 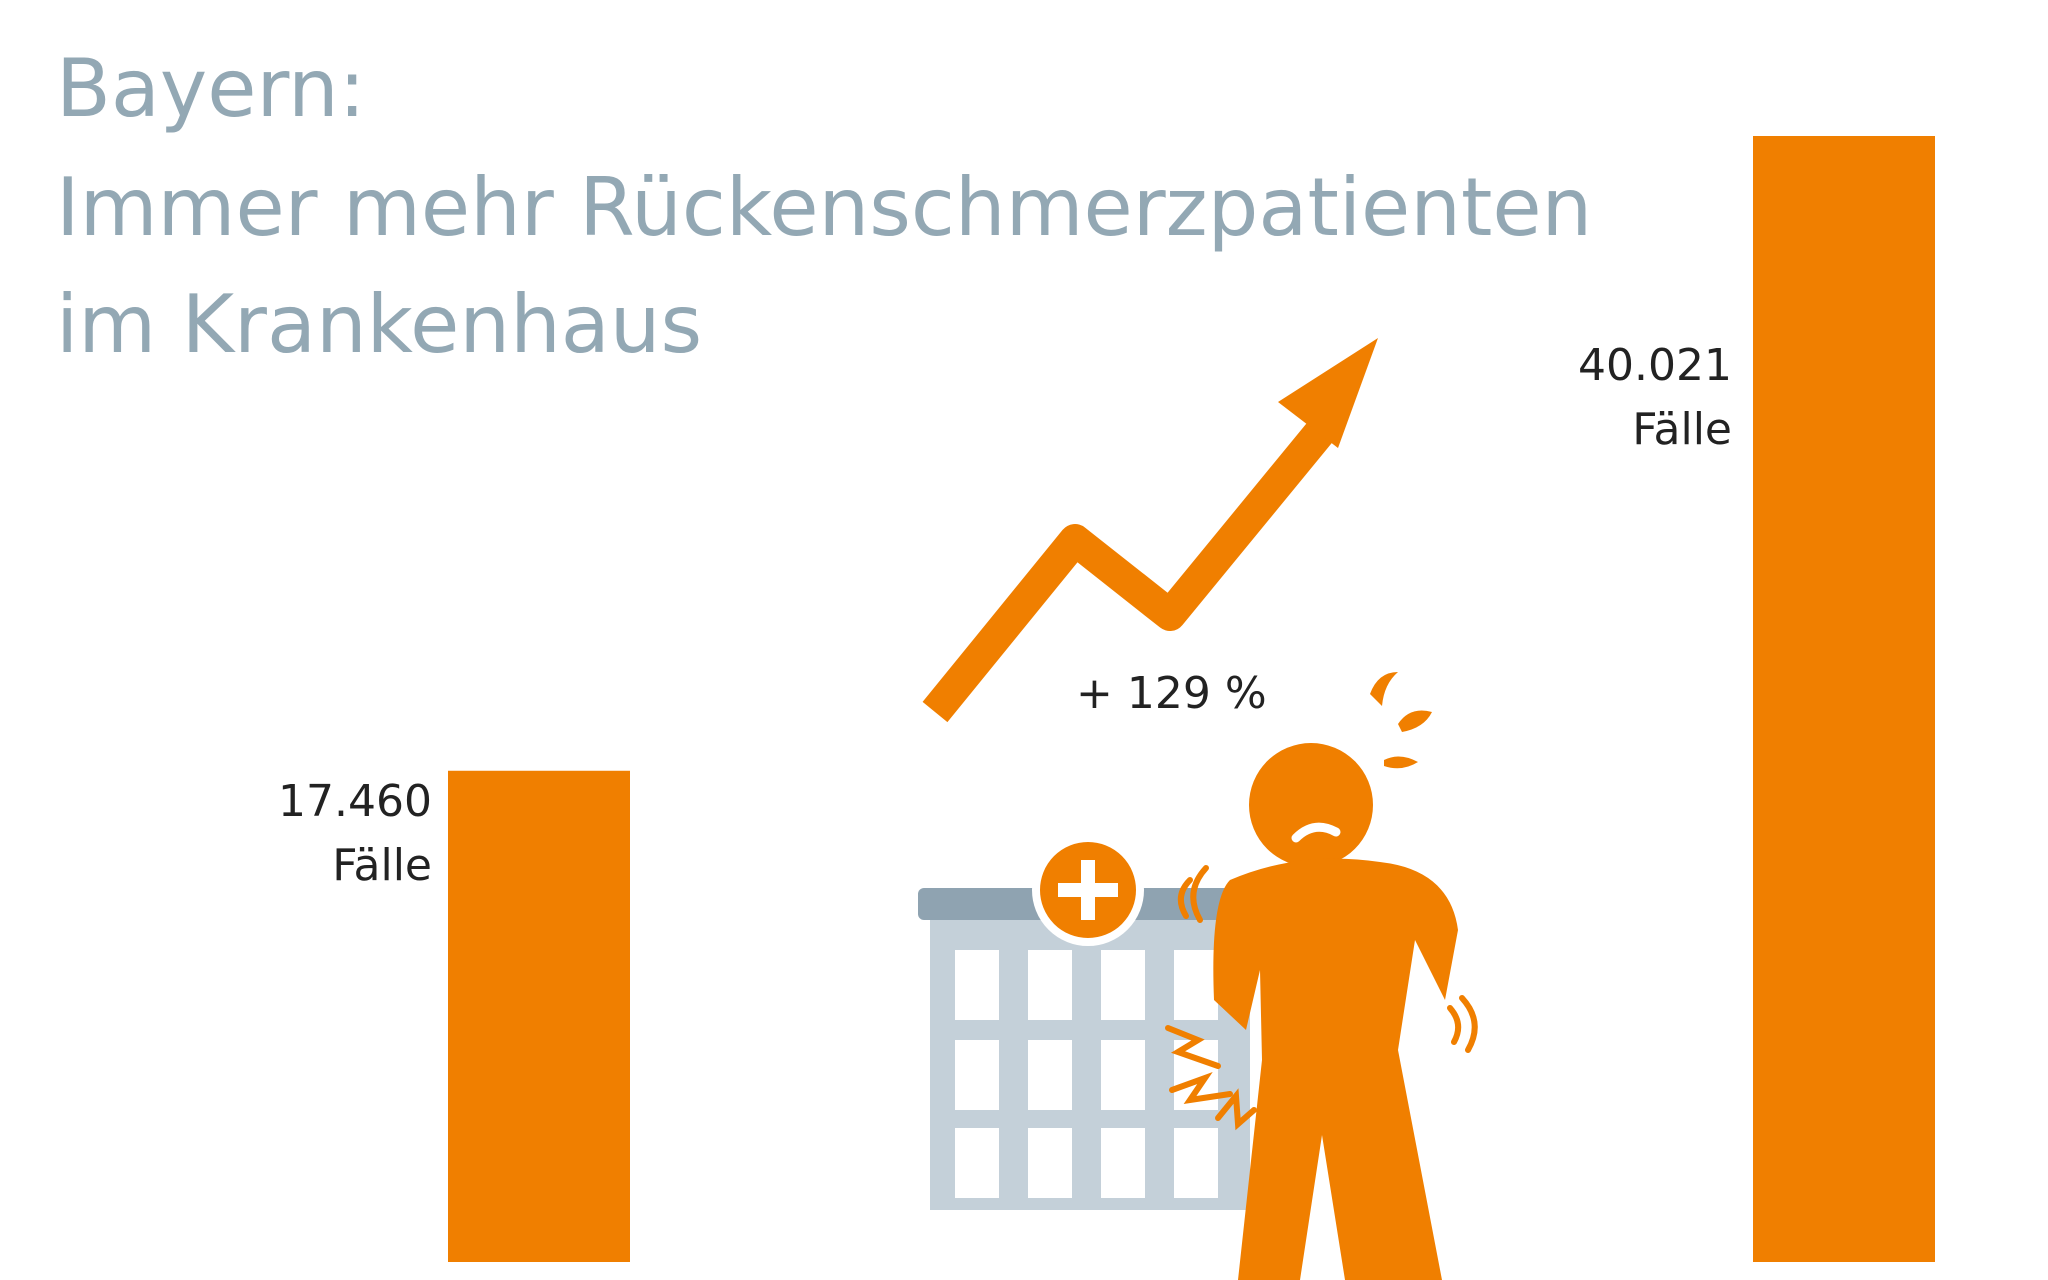 What do you see at coordinates (379, 324) in the screenshot?
I see `title-line-3: im Krankenhaus` at bounding box center [379, 324].